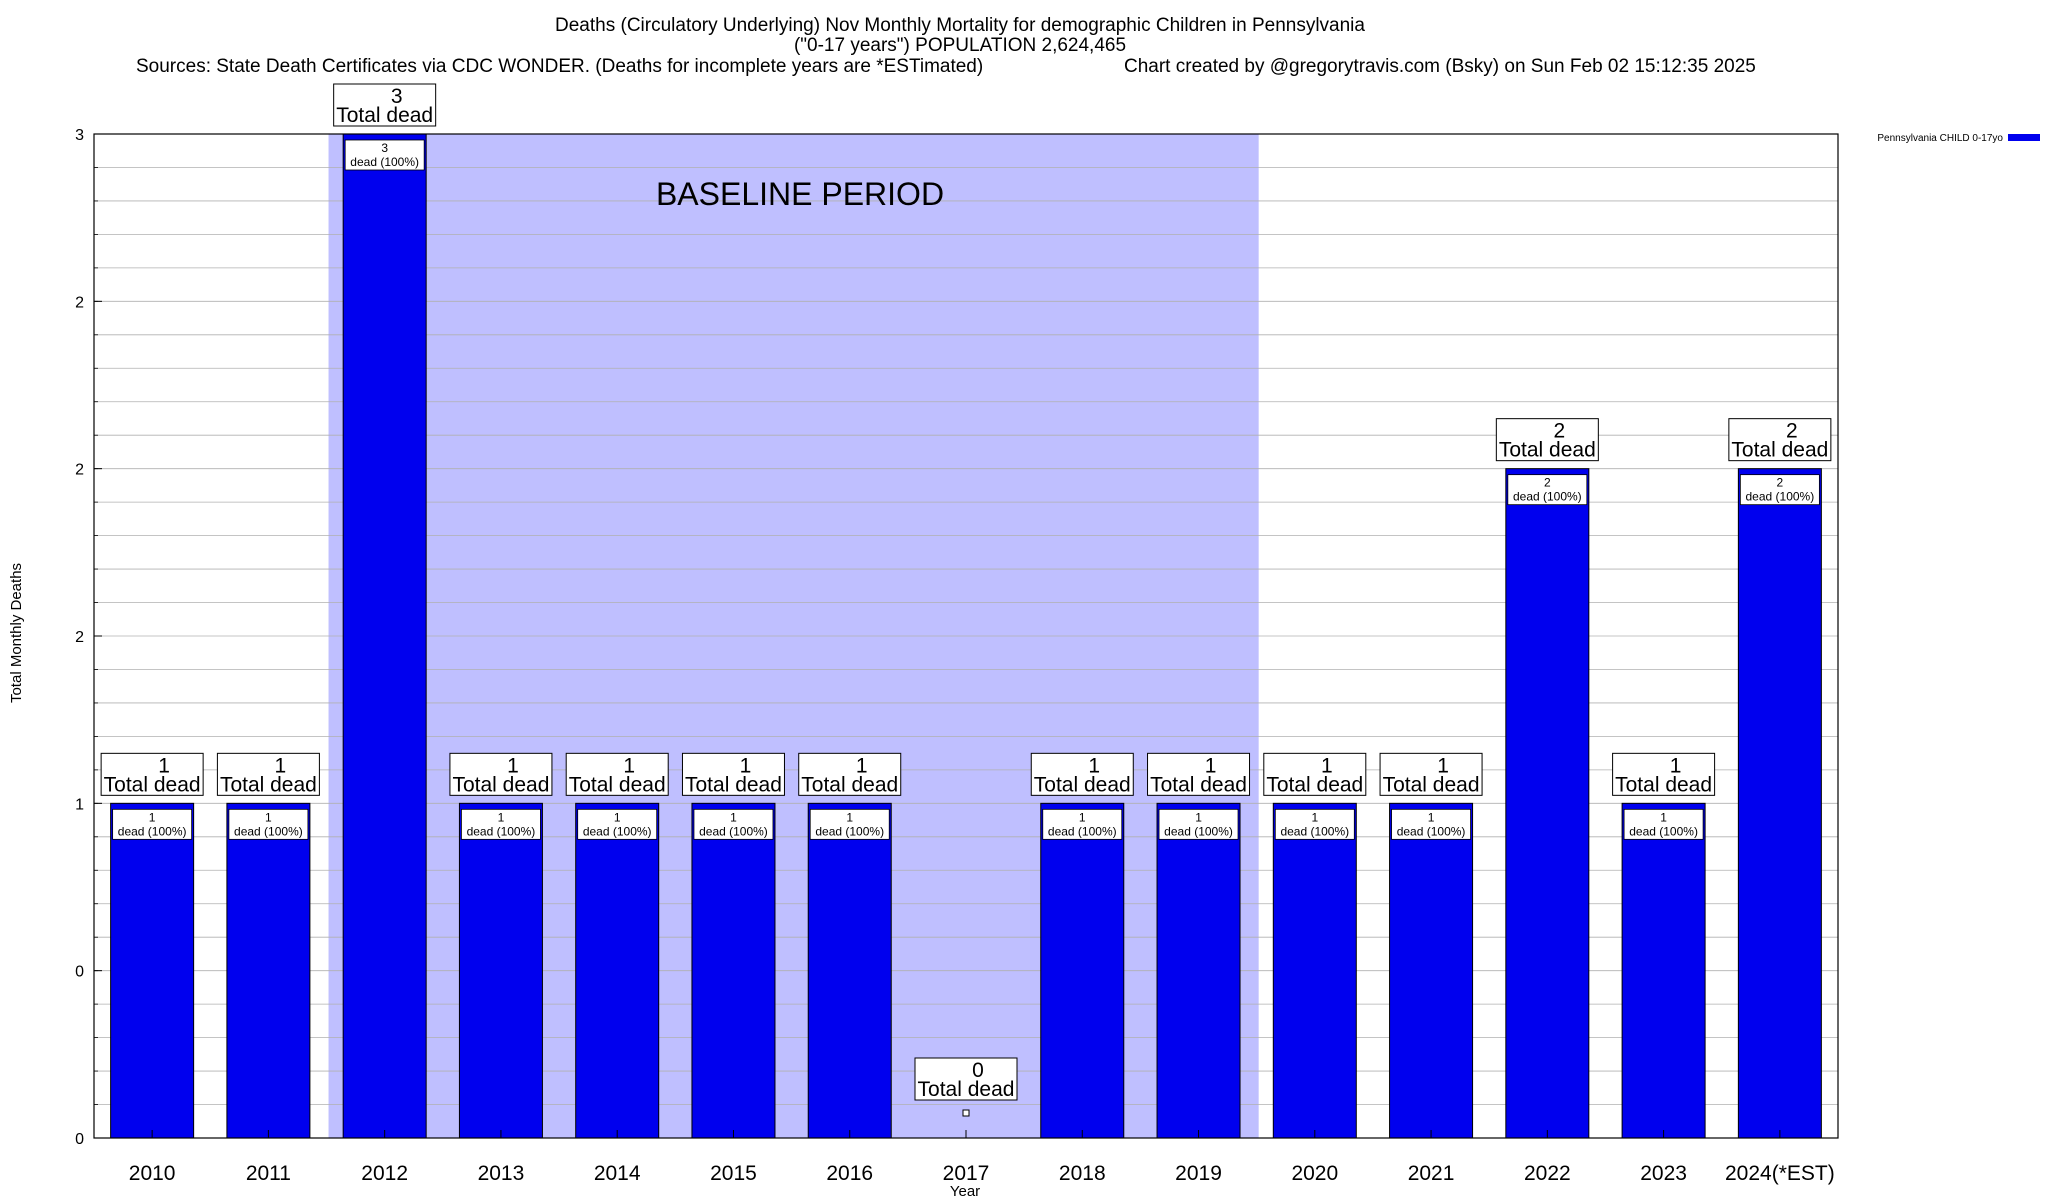 The image size is (2048, 1200). What do you see at coordinates (1958, 138) in the screenshot?
I see `legend: Pennsylvania CHILD 0-17yo` at bounding box center [1958, 138].